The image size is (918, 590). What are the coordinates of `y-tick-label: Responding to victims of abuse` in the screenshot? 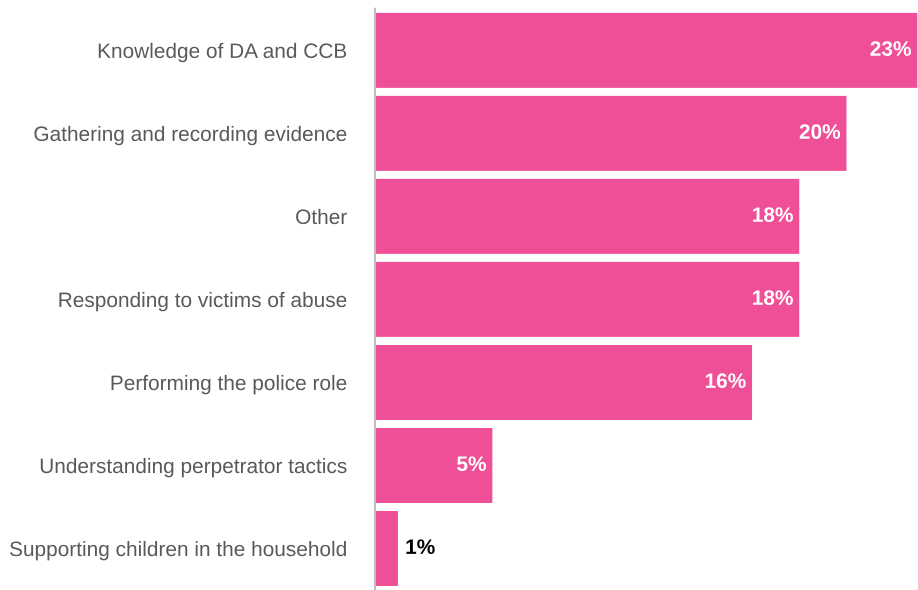 It's located at (202, 302).